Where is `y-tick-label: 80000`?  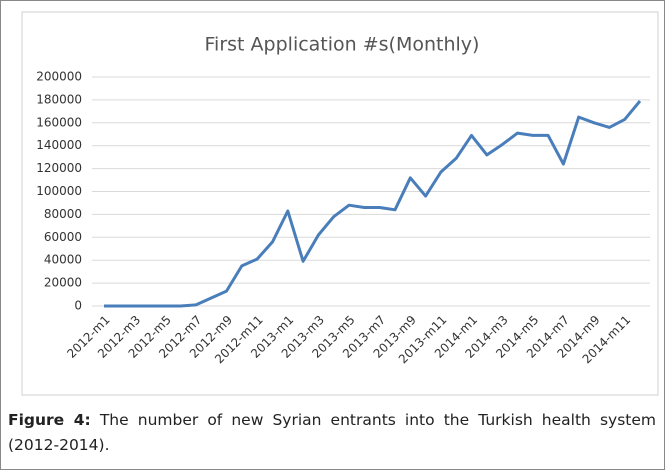
y-tick-label: 80000 is located at coordinates (63, 214).